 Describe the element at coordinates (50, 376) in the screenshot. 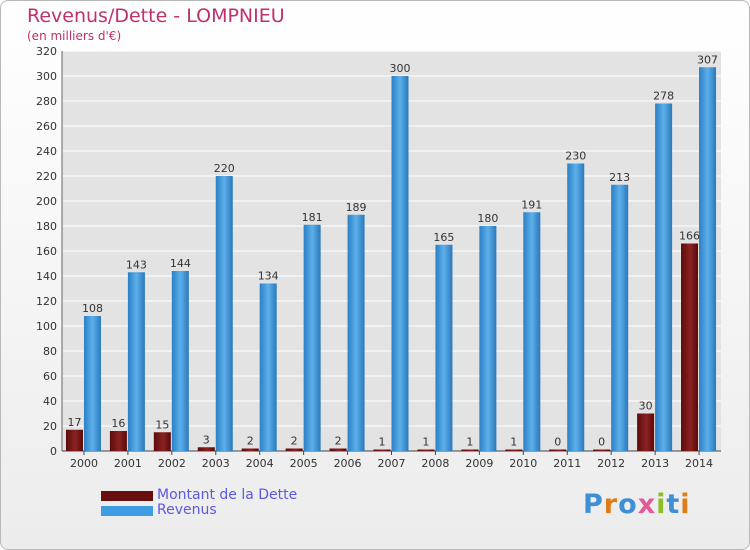

I see `y-tick-label: 60` at that location.